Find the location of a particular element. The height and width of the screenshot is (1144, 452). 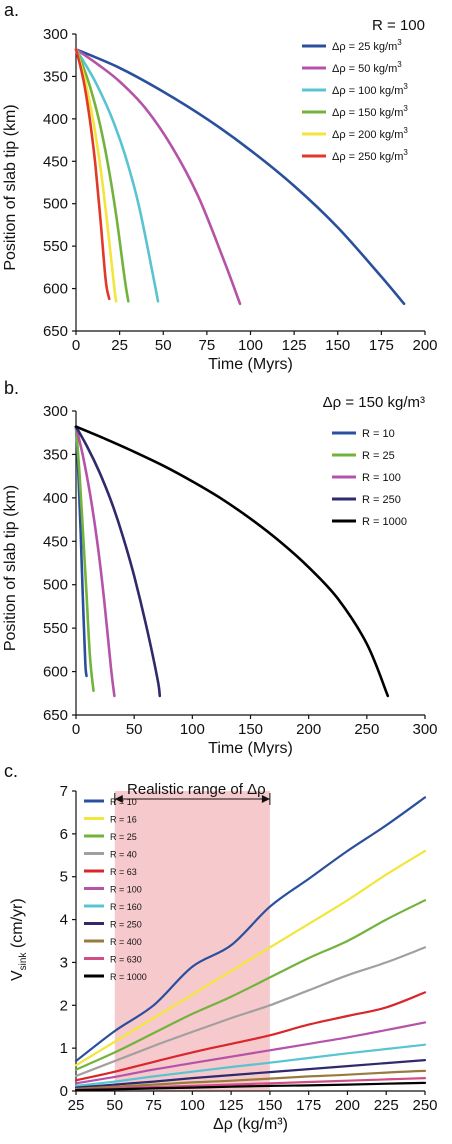

legend: R = 10 R = 25 R = 100 R = 250 R = 1000 is located at coordinates (369, 478).